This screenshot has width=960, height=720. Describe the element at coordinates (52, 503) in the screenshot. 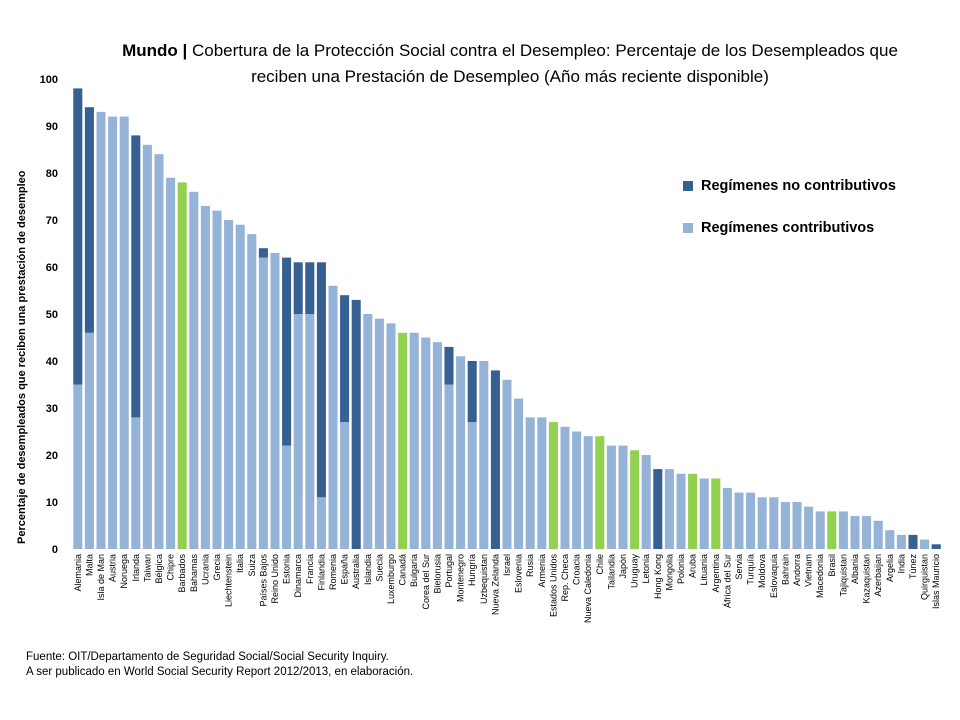

I see `y-tick-label: 10` at that location.